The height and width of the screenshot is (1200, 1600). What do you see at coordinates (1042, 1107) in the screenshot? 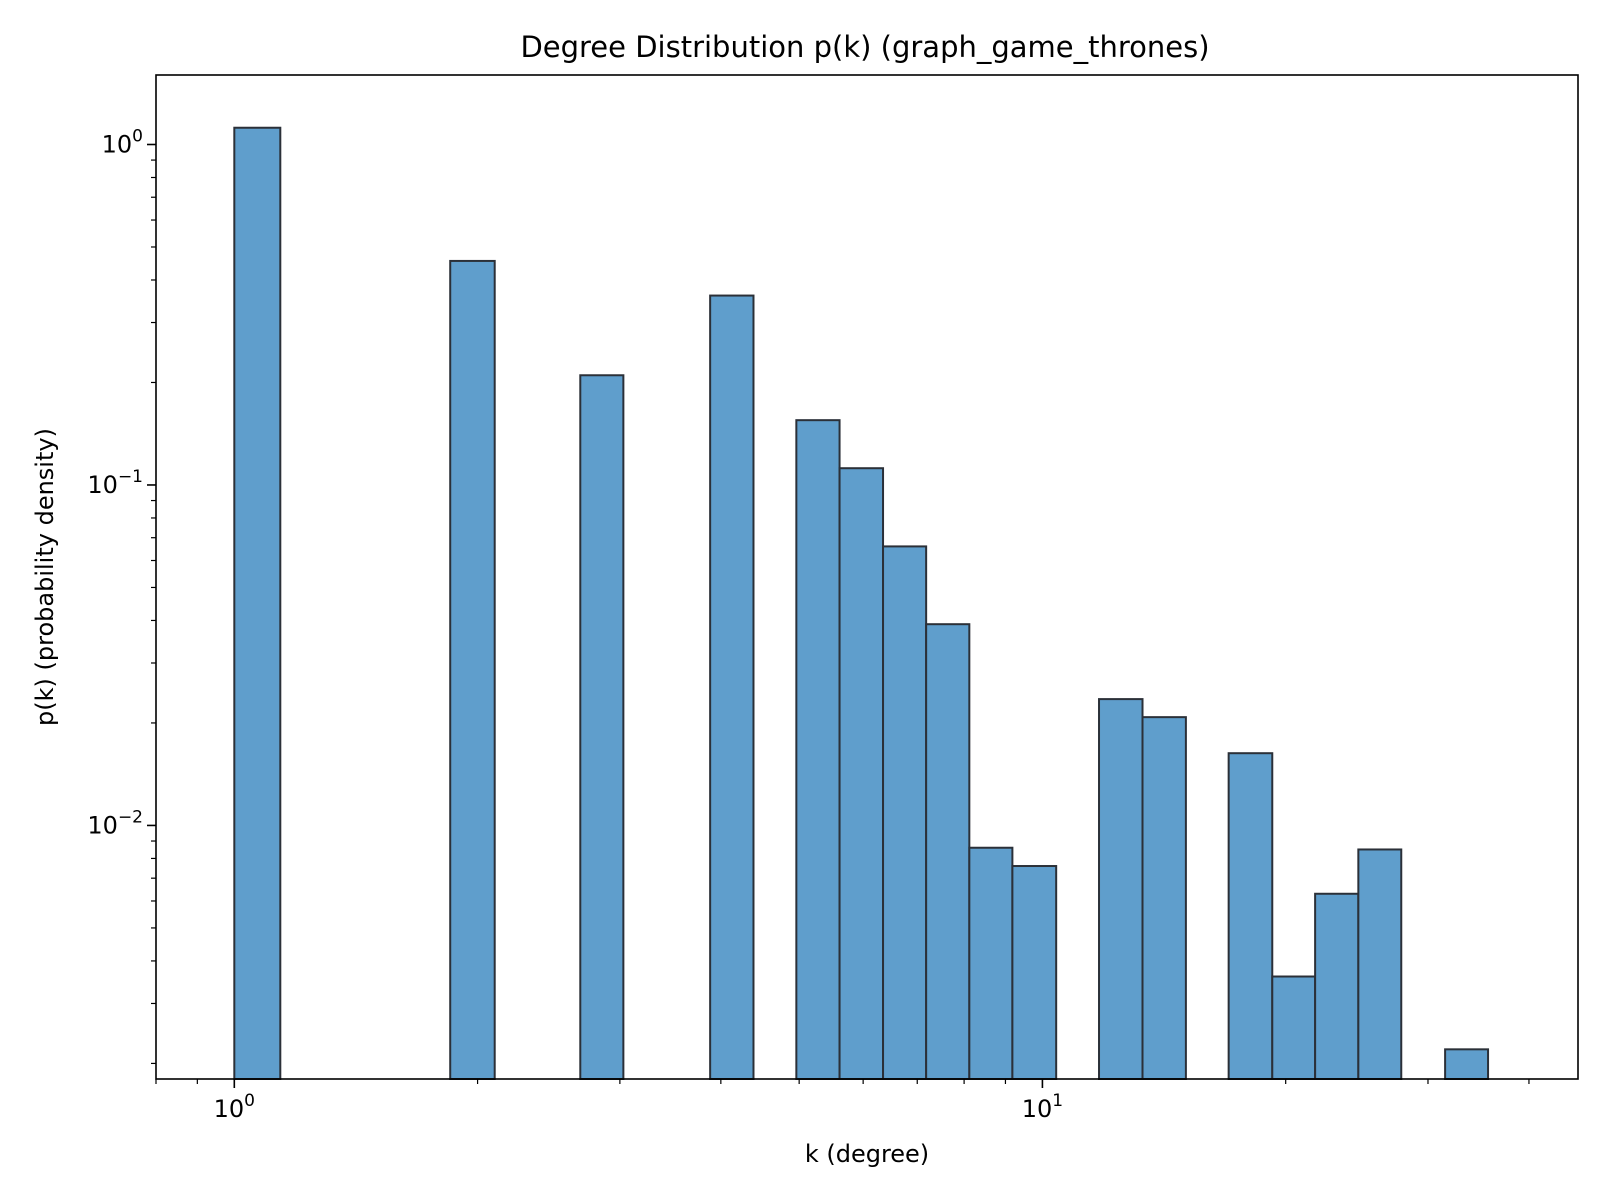
I see `x-tick-label: 10¹` at bounding box center [1042, 1107].